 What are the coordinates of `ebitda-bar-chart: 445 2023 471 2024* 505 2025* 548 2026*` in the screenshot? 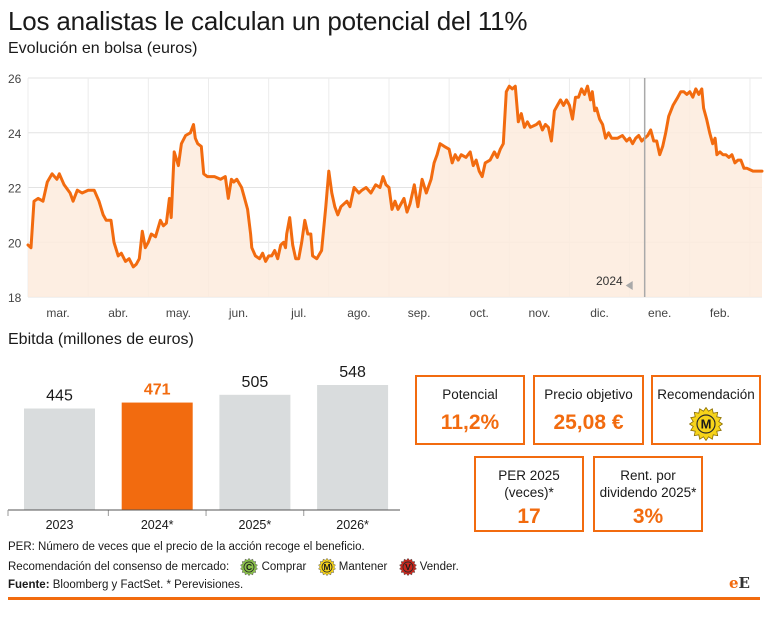 It's located at (203, 448).